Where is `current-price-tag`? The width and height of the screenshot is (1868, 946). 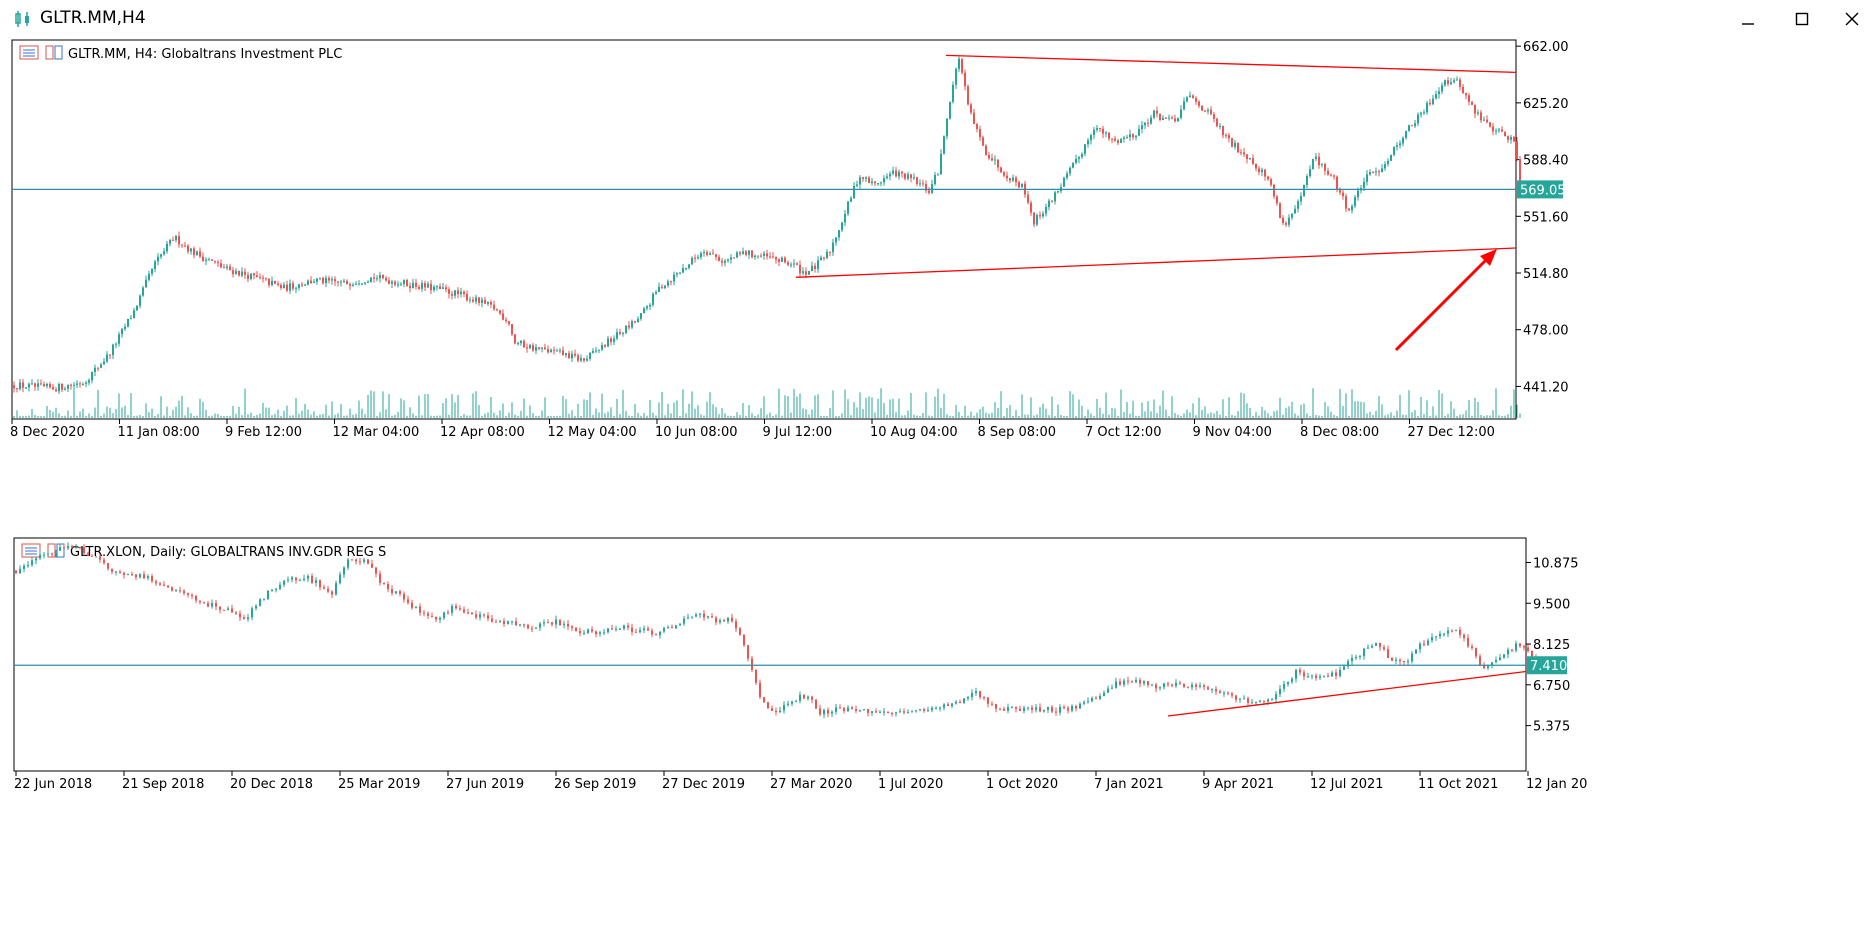
current-price-tag is located at coordinates (1547, 665).